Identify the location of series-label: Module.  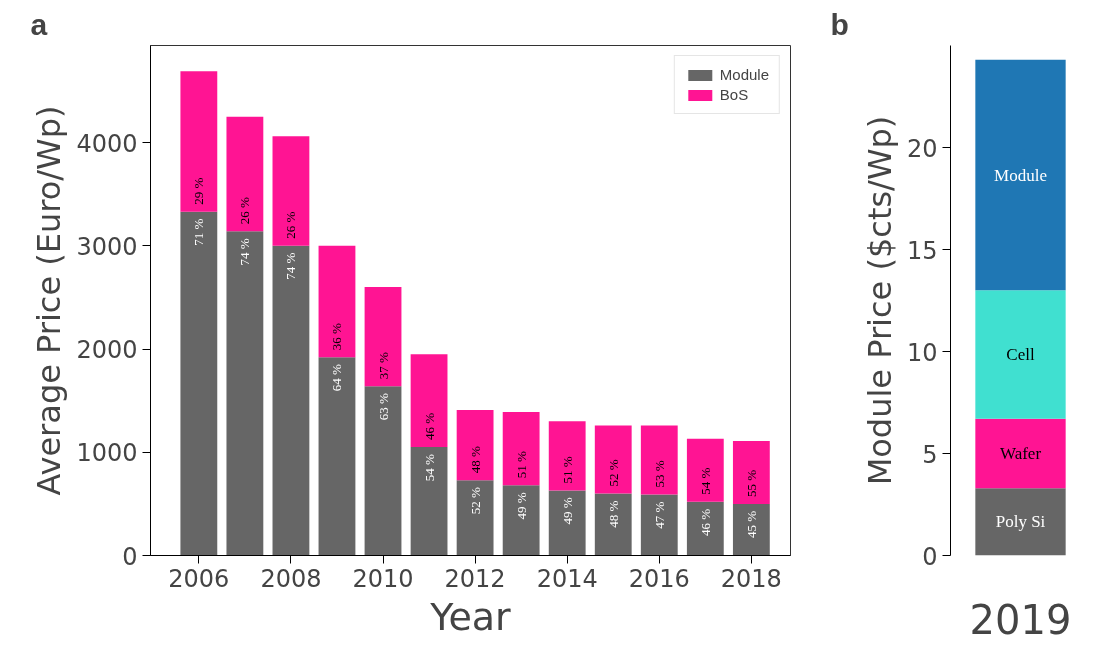
(1020, 175).